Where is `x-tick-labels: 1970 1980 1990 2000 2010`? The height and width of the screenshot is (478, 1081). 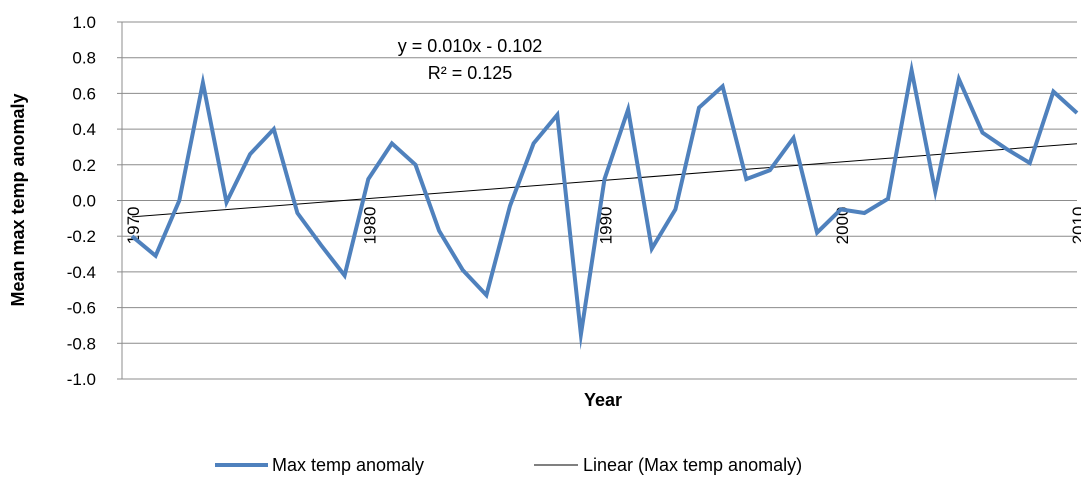 x-tick-labels: 1970 1980 1990 2000 2010 is located at coordinates (602, 226).